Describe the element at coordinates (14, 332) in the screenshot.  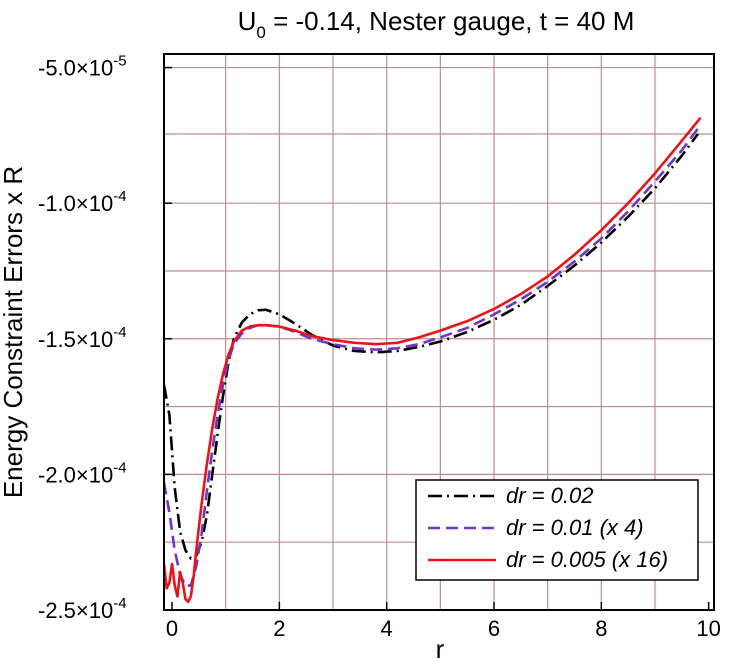
I see `y-axis-title: Energy Constraint Errors x R` at that location.